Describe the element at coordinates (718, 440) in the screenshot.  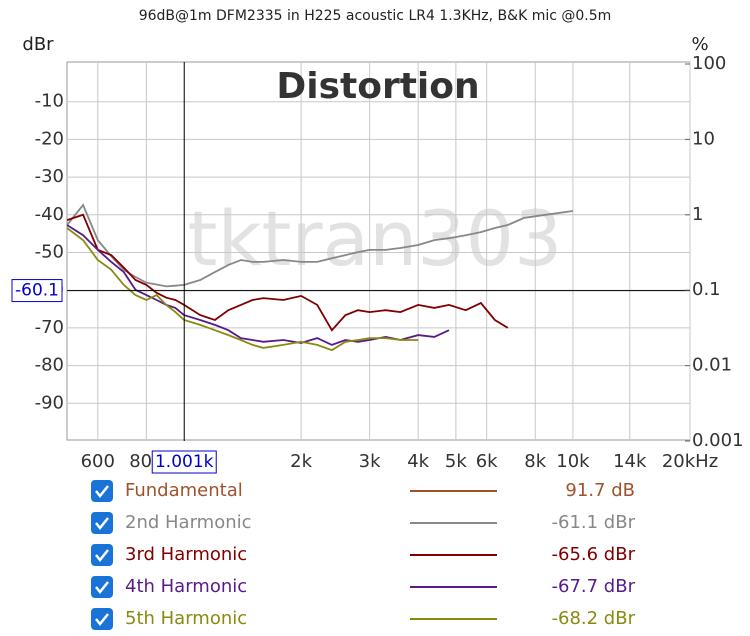
I see `y2-tick-label: 0.001` at that location.